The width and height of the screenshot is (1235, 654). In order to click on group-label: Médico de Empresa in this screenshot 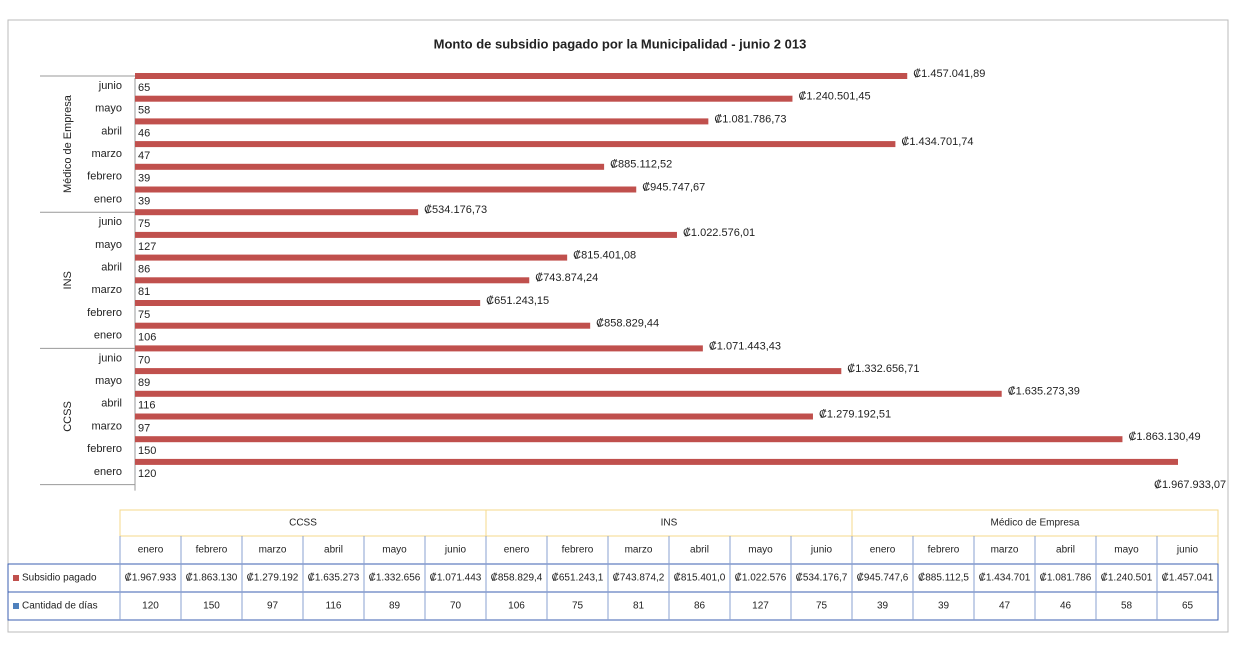, I will do `click(68, 143)`.